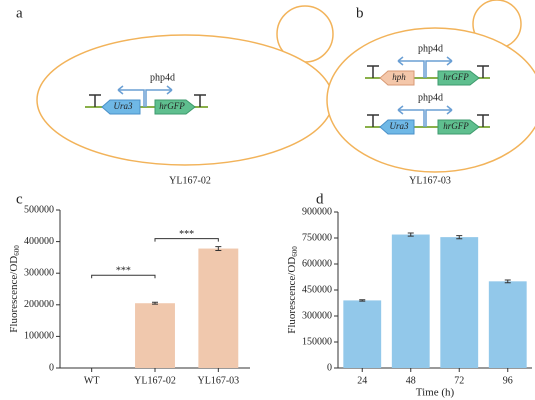  I want to click on panel-label: c, so click(19, 199).